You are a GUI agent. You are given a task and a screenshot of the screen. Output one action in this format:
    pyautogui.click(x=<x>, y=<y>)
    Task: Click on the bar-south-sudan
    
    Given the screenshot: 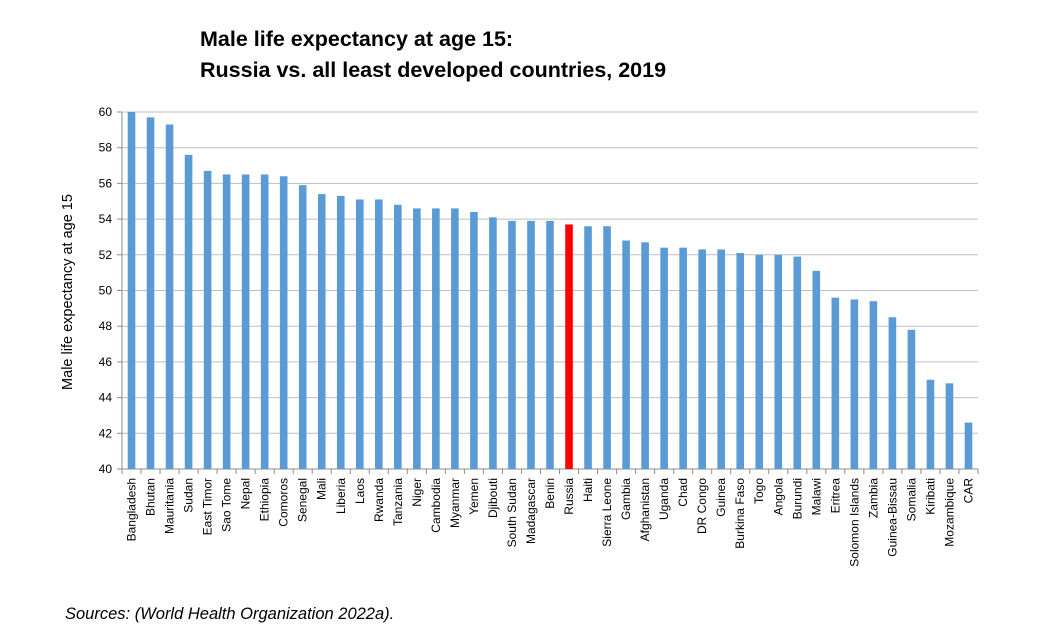 What is the action you would take?
    pyautogui.click(x=512, y=344)
    